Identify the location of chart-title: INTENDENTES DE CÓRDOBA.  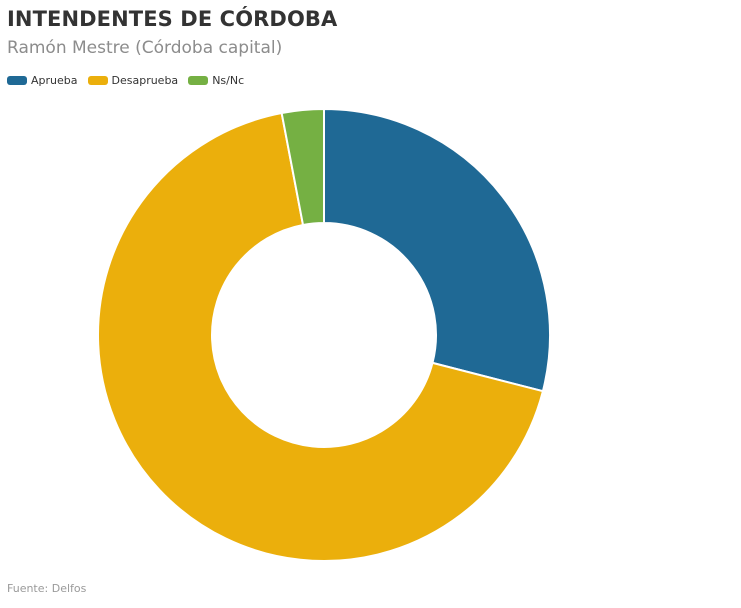
(172, 19).